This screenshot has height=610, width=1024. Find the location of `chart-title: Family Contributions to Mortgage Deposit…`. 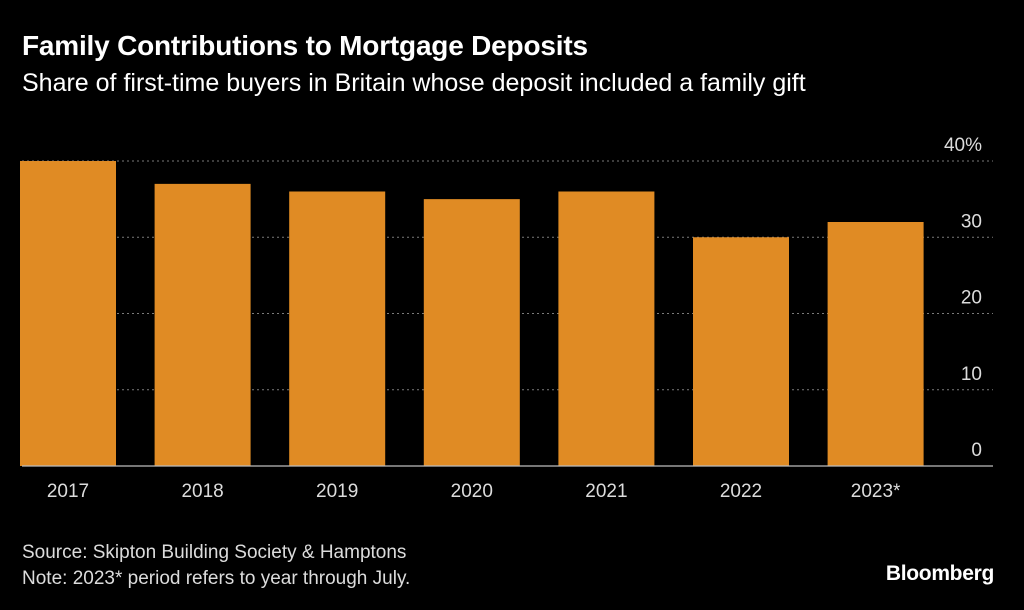

chart-title: Family Contributions to Mortgage Deposit… is located at coordinates (305, 45).